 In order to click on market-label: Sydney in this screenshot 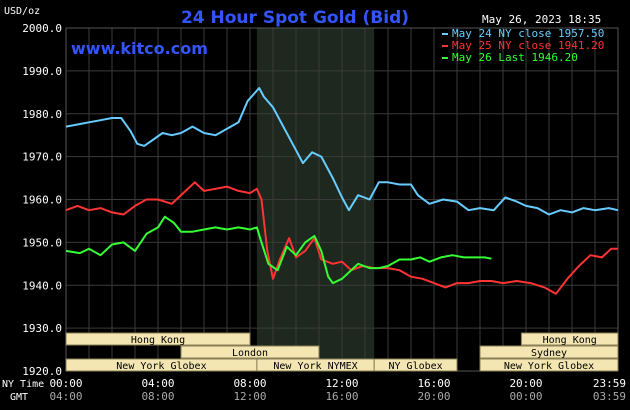, I will do `click(549, 353)`.